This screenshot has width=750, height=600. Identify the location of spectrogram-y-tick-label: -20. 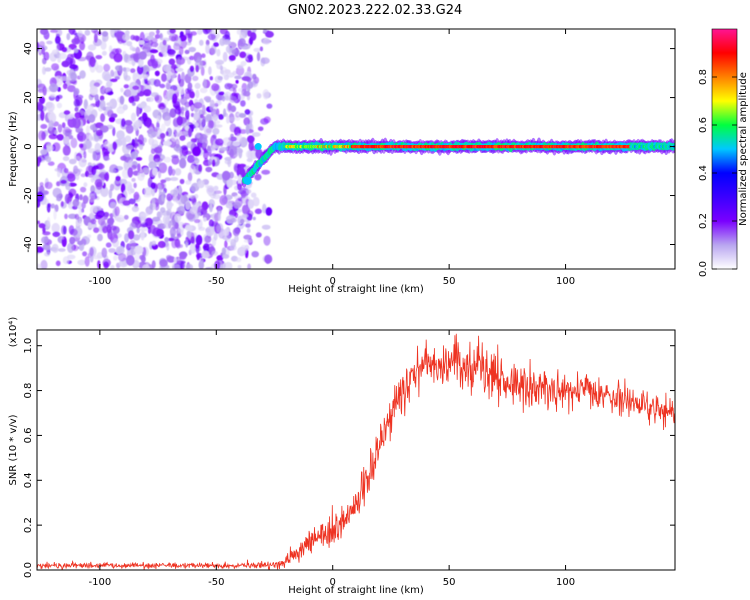
(28, 195).